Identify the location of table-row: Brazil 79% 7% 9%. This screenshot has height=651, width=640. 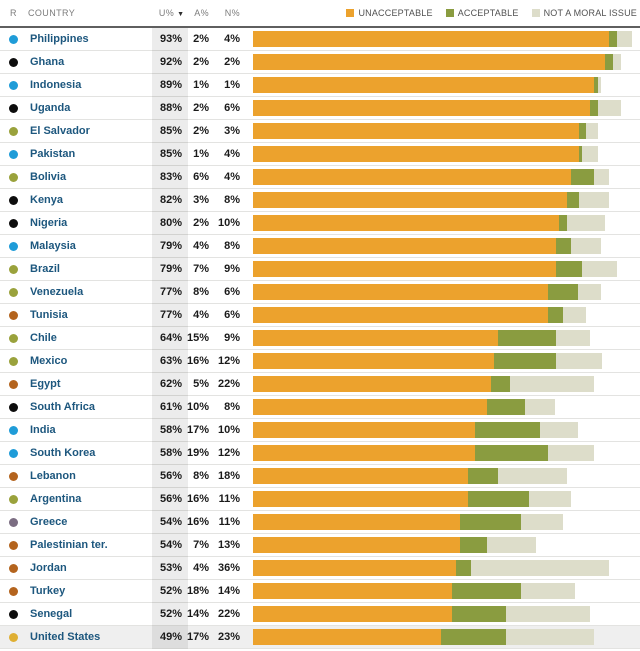
(320, 269).